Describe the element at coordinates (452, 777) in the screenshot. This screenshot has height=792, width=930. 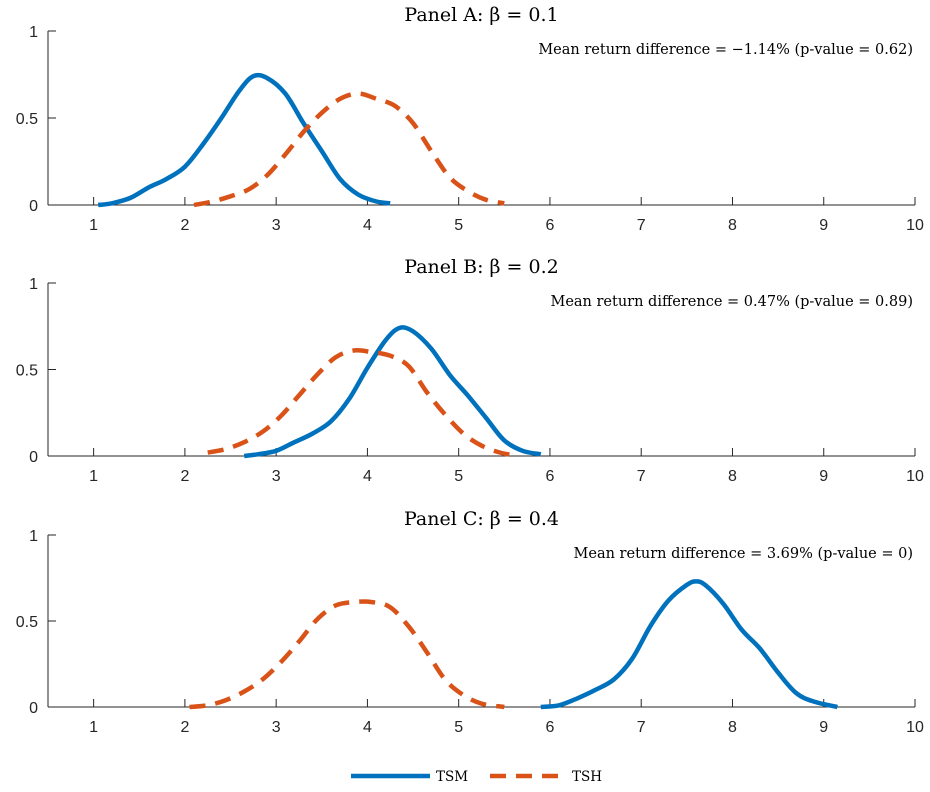
I see `legend-label-tsm: TSM` at that location.